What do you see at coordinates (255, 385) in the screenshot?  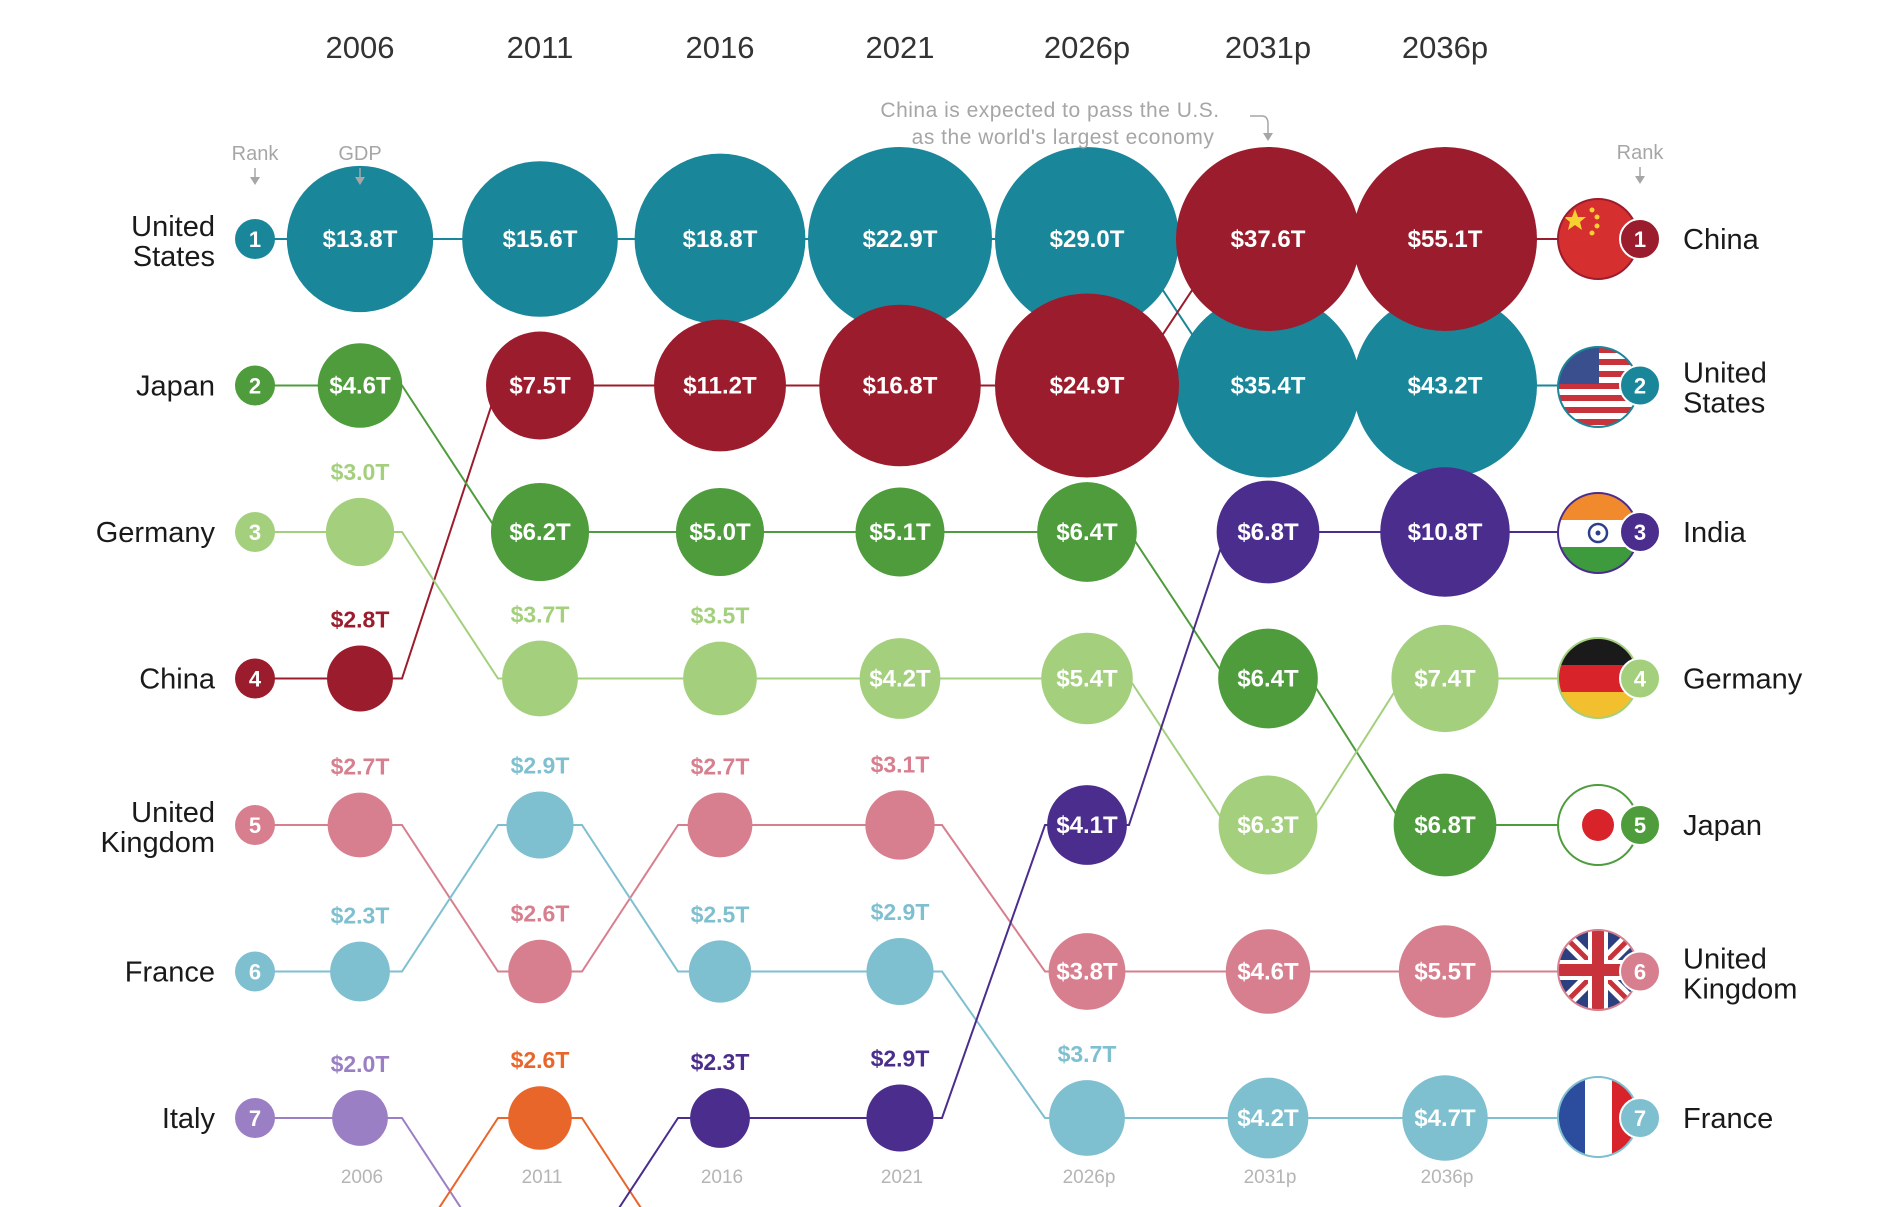 I see `rank-badge-left-japan` at bounding box center [255, 385].